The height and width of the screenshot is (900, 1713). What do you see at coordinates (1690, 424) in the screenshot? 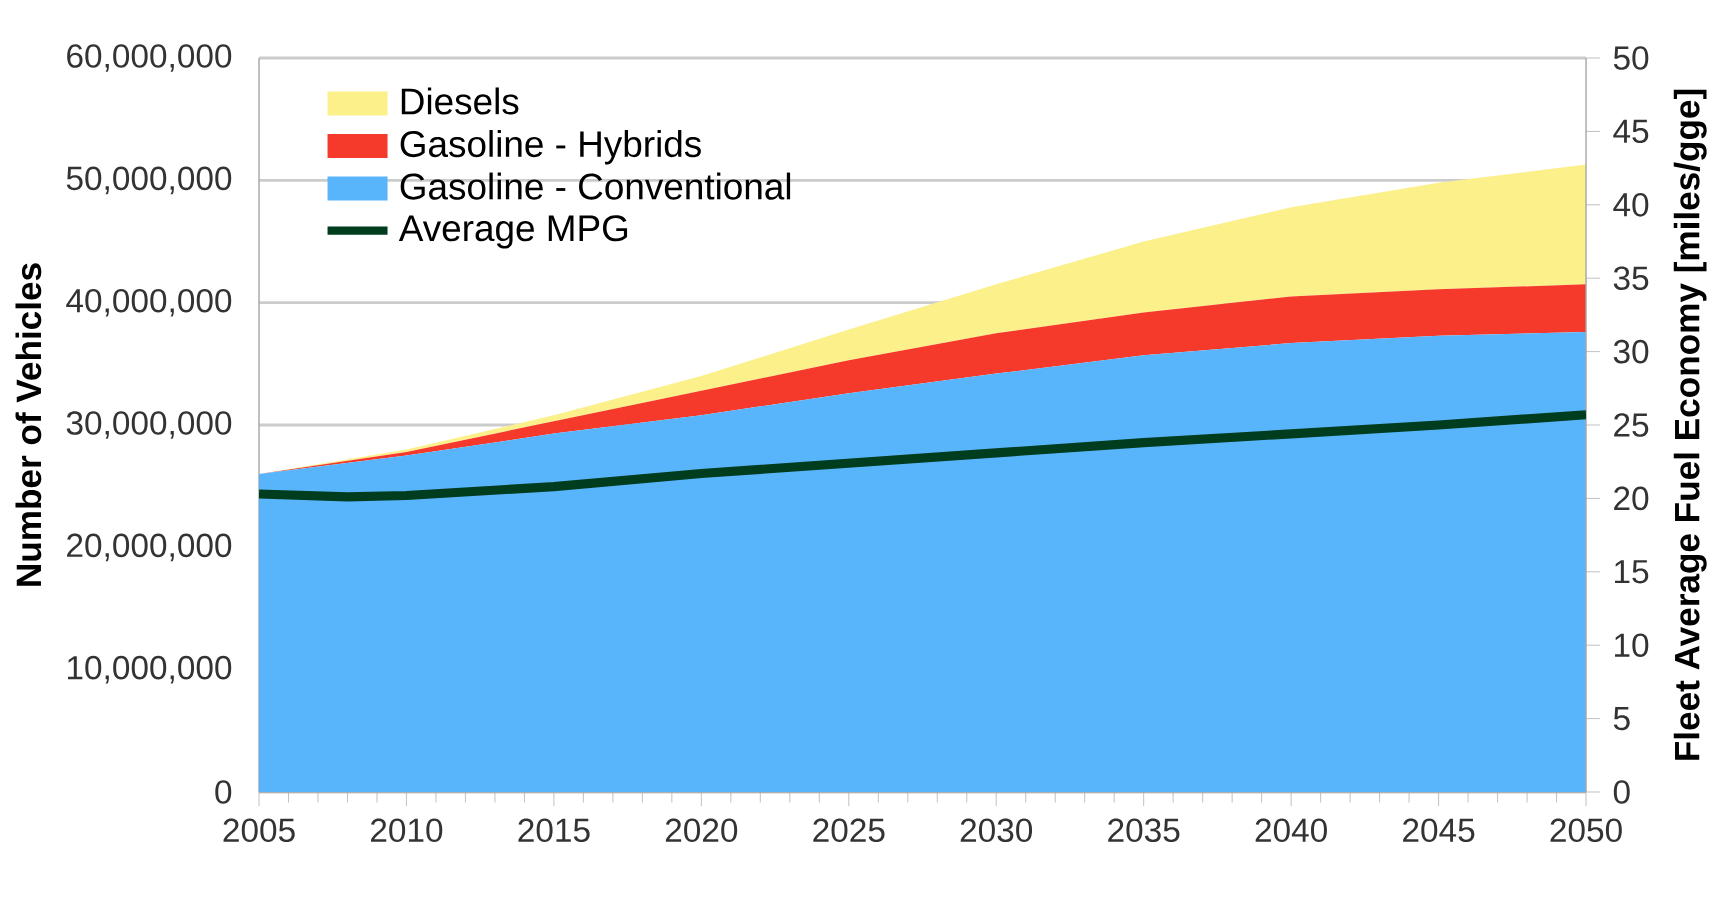
I see `y2-axis-title: Fleet Average Fuel Economy [miles/gge]` at bounding box center [1690, 424].